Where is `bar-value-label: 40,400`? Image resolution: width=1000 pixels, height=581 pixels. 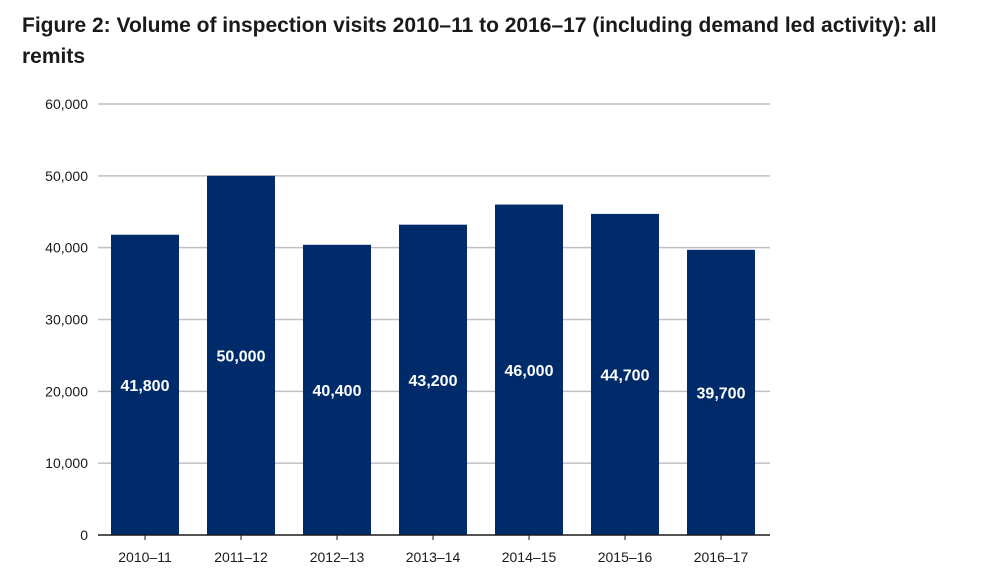 bar-value-label: 40,400 is located at coordinates (337, 391).